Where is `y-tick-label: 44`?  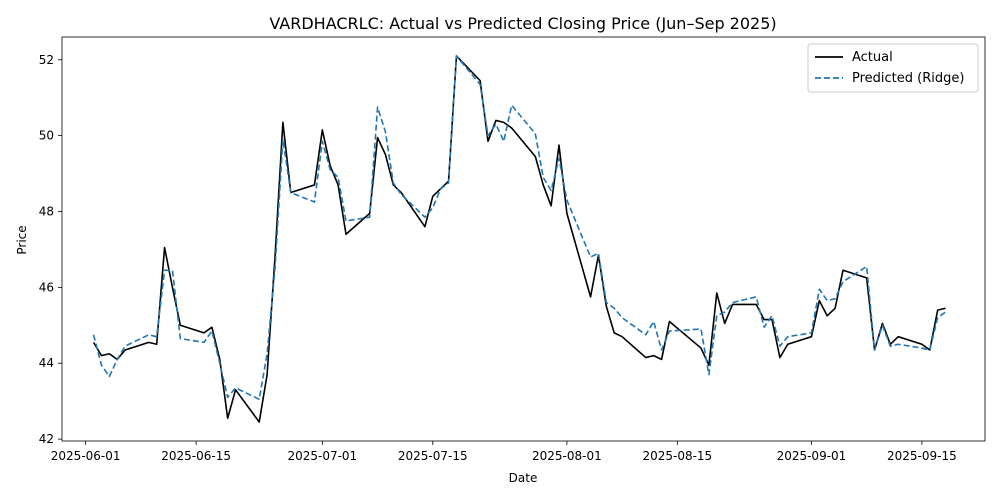
y-tick-label: 44 is located at coordinates (46, 363).